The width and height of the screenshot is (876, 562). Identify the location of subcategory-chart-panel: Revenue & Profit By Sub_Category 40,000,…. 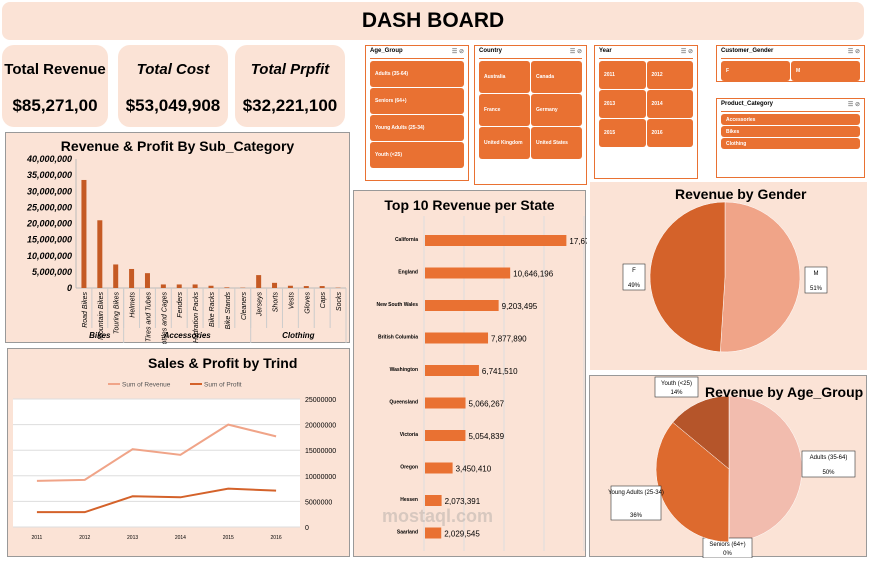
(177, 238).